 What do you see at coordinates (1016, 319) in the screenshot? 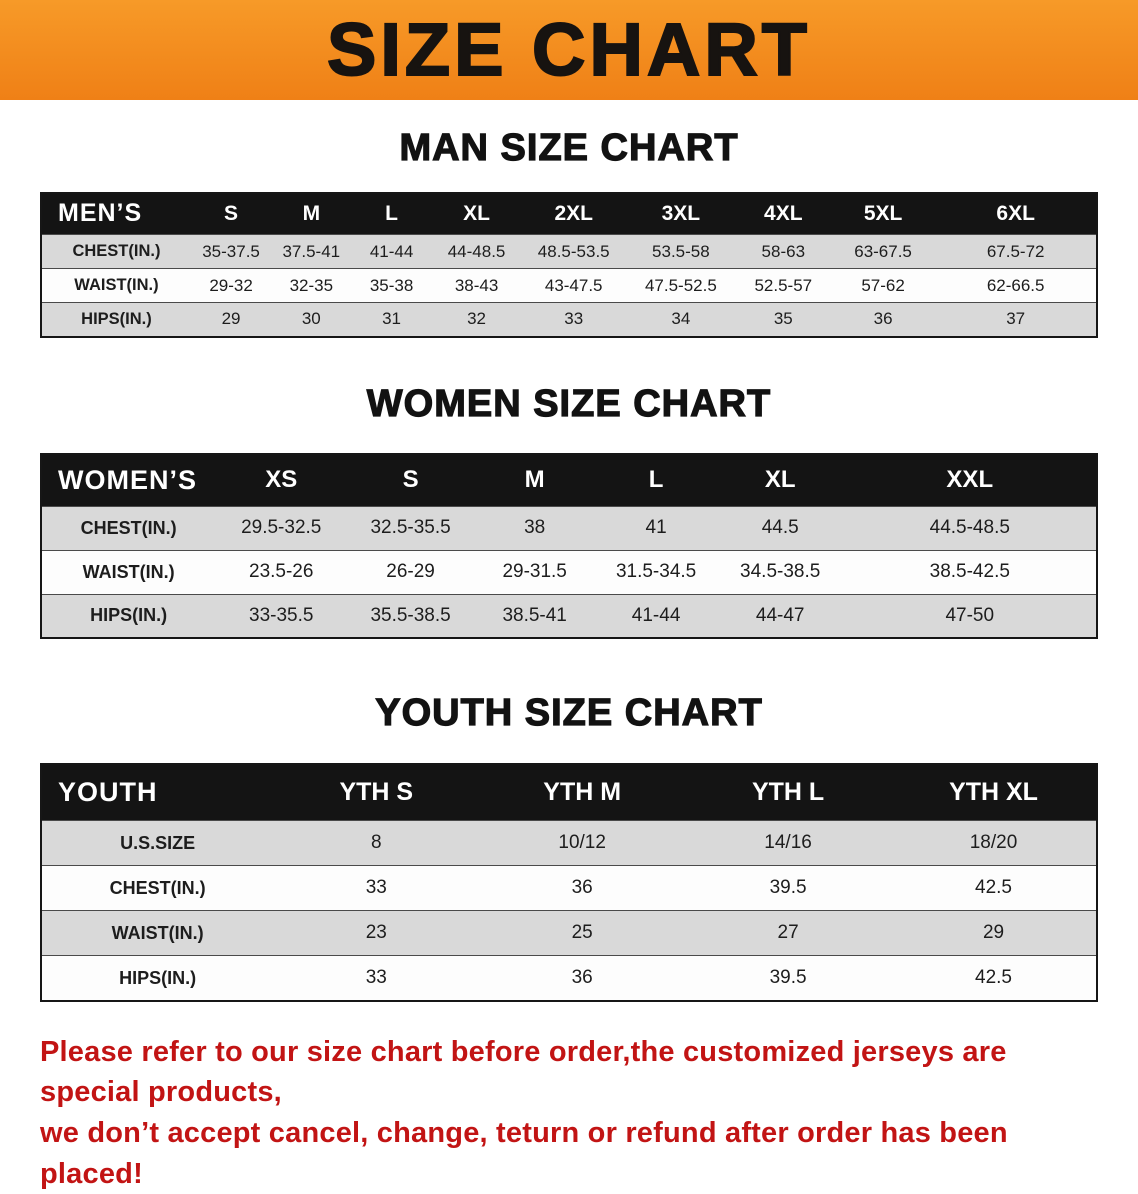
I see `size-value: 37` at bounding box center [1016, 319].